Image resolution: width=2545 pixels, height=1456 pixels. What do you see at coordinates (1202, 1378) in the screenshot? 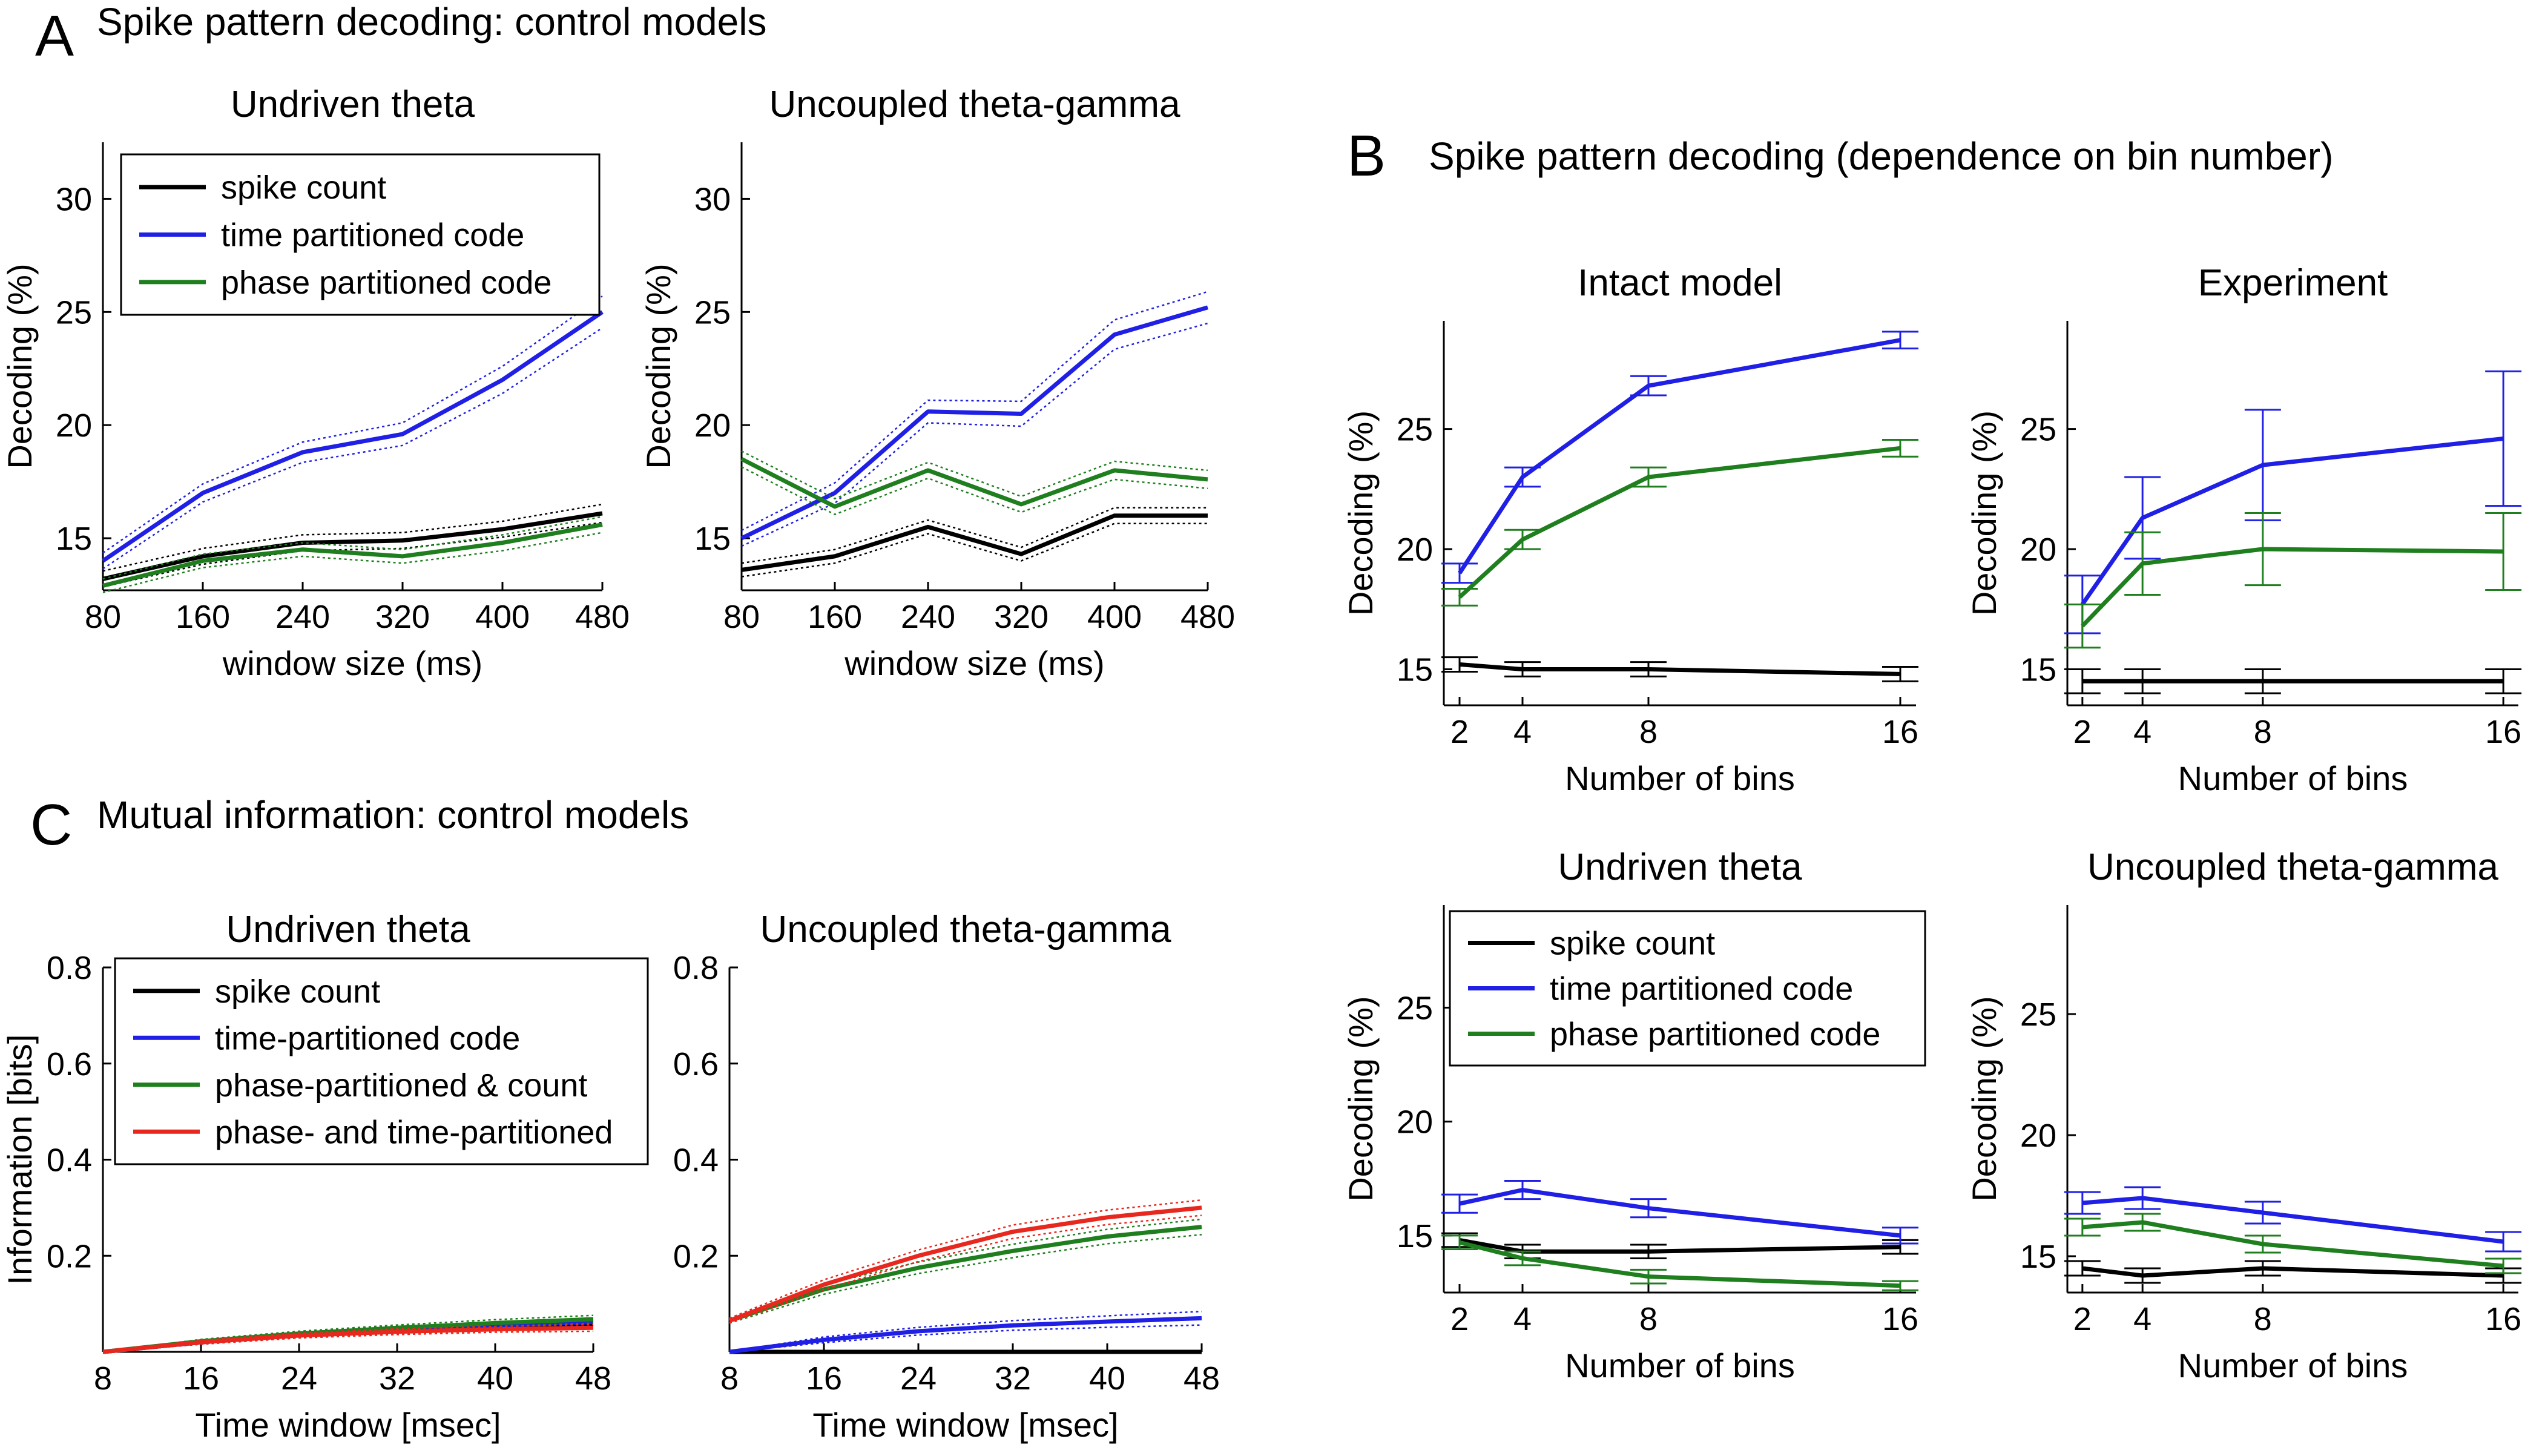
I see `x-tick-label: 48` at bounding box center [1202, 1378].